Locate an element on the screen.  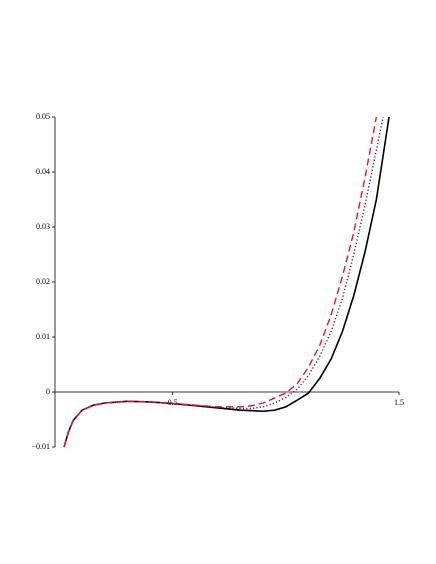
y-tick-label: −0.01 is located at coordinates (40, 446).